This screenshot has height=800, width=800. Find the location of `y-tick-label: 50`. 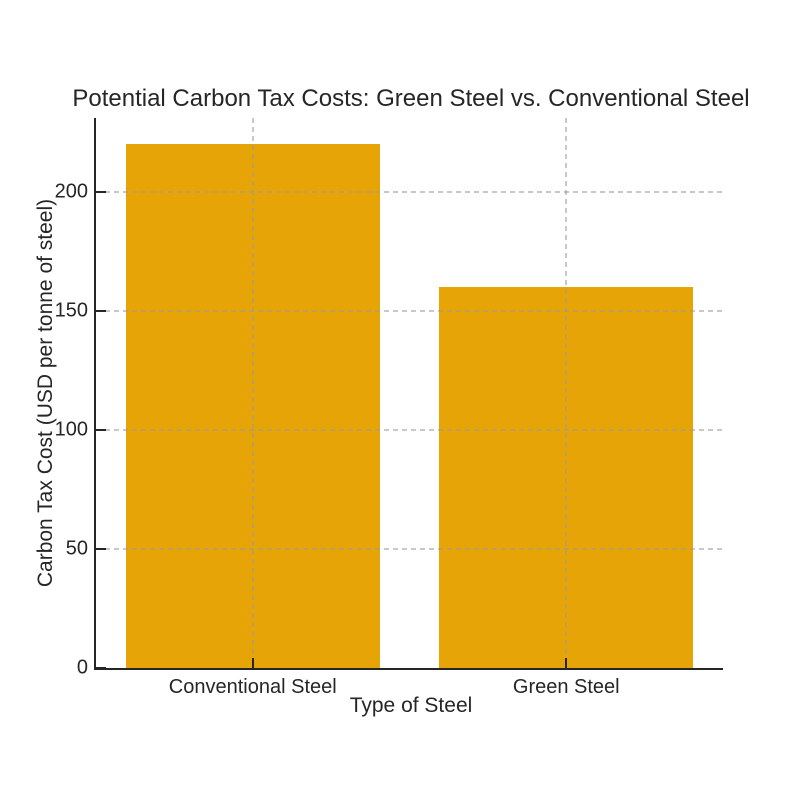

y-tick-label: 50 is located at coordinates (76, 548).